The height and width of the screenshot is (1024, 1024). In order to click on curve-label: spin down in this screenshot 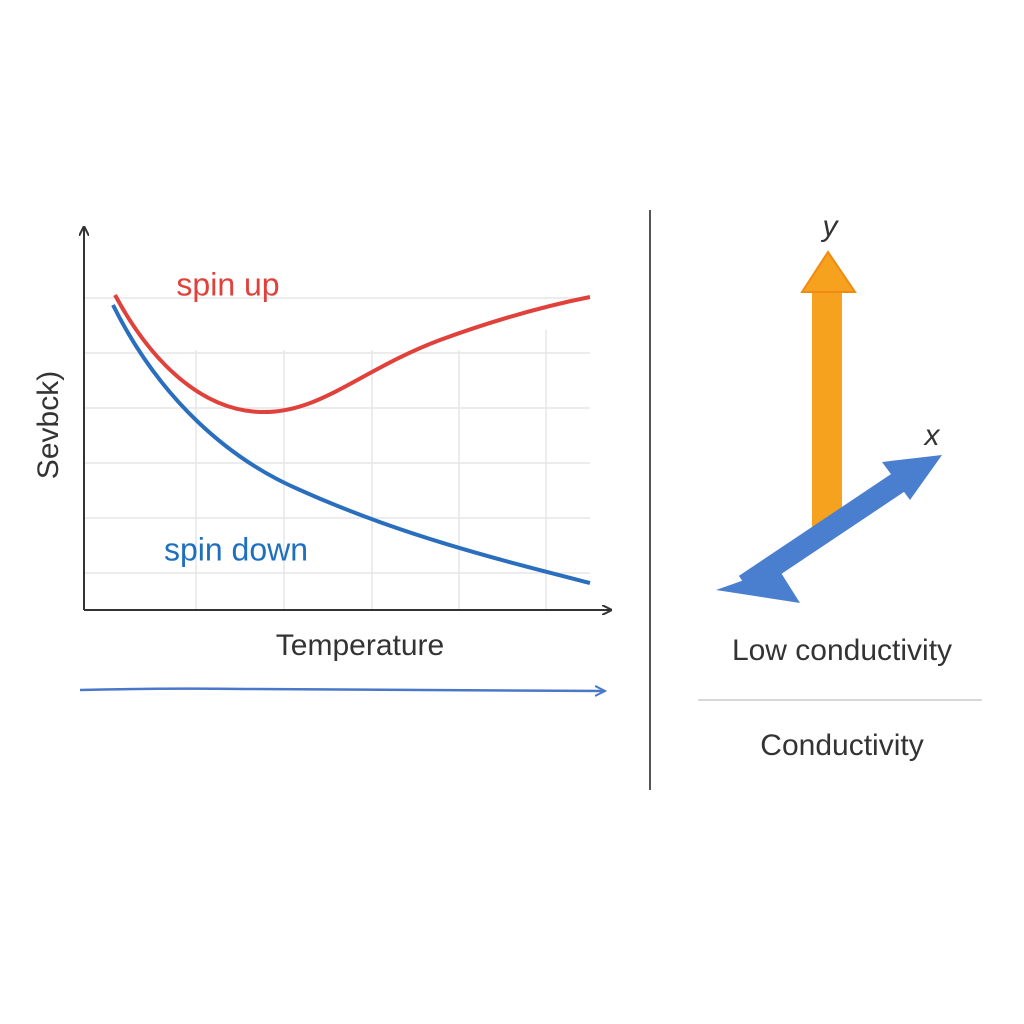, I will do `click(236, 549)`.